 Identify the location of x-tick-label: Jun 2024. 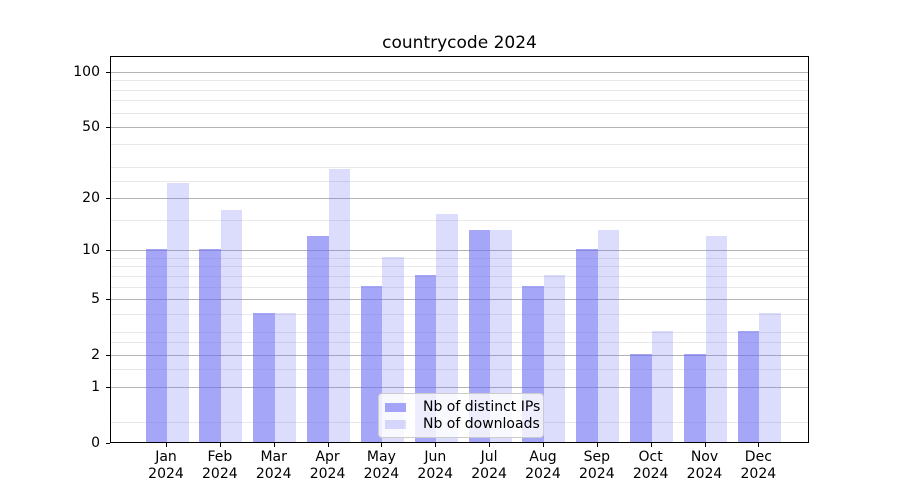
(435, 466).